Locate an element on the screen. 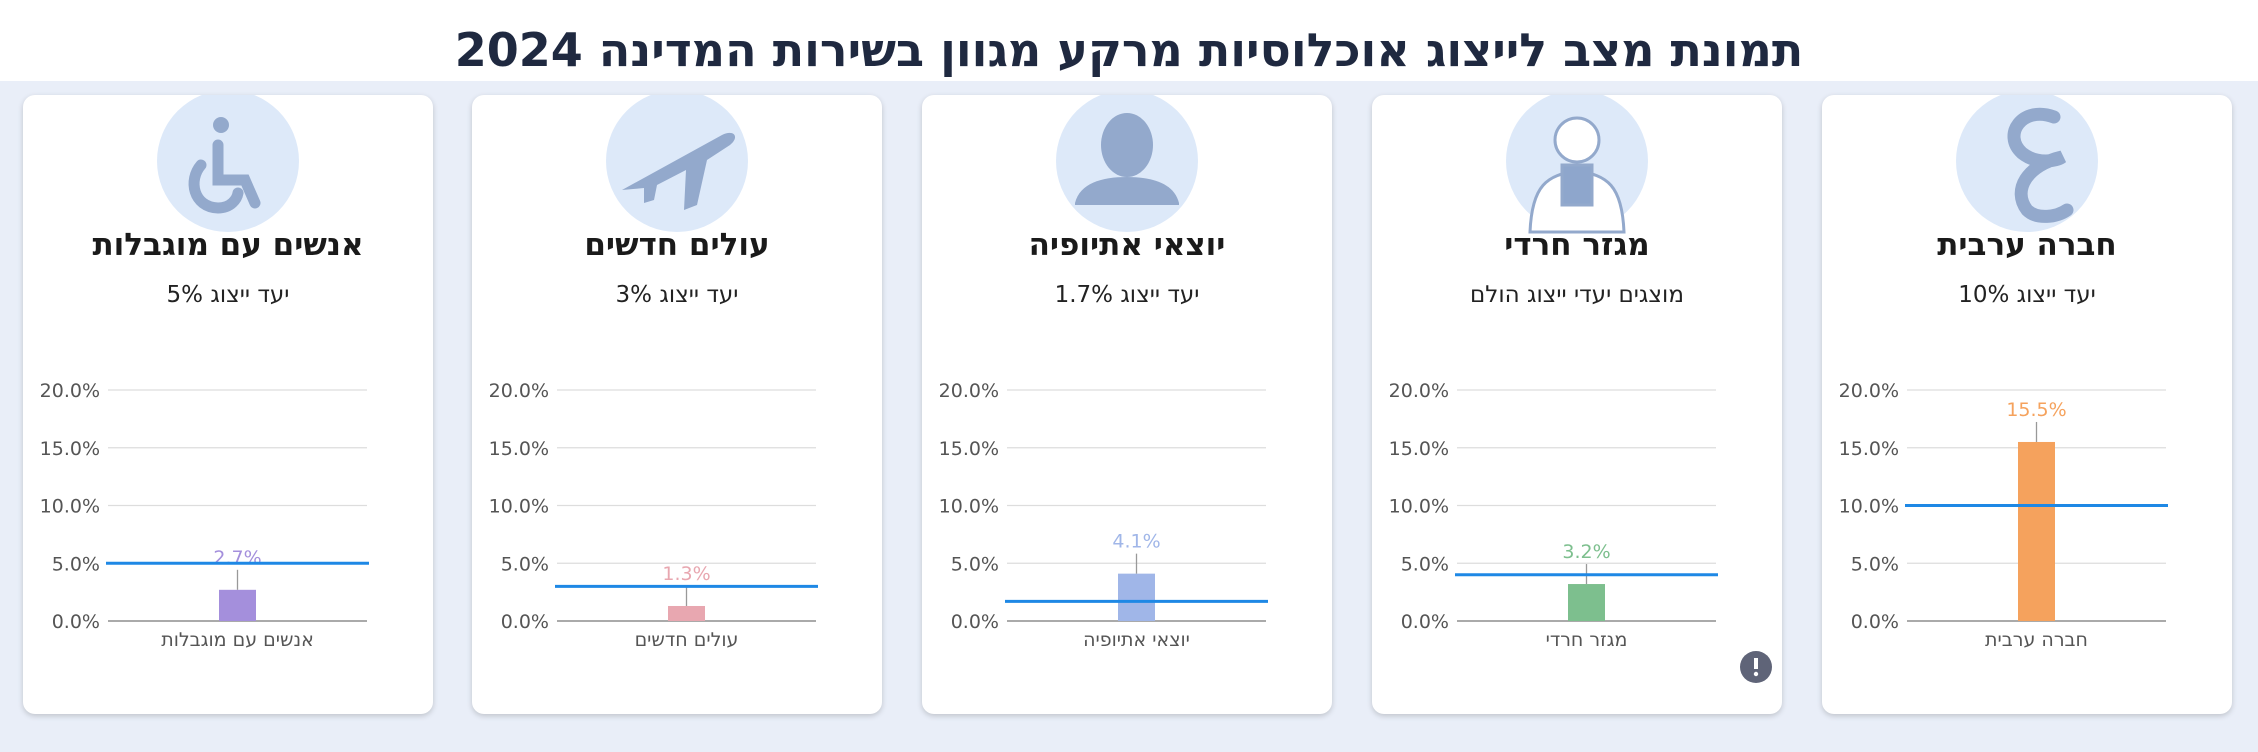 This screenshot has height=752, width=2258. card-title: עולים חדשים is located at coordinates (676, 245).